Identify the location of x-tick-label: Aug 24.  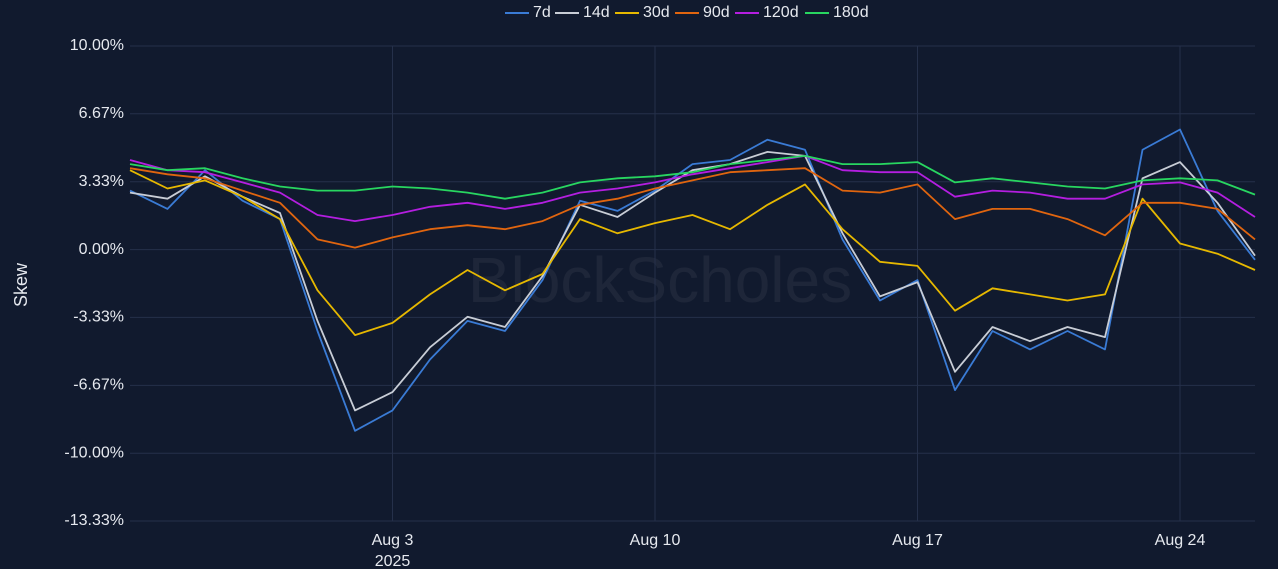
(1180, 540).